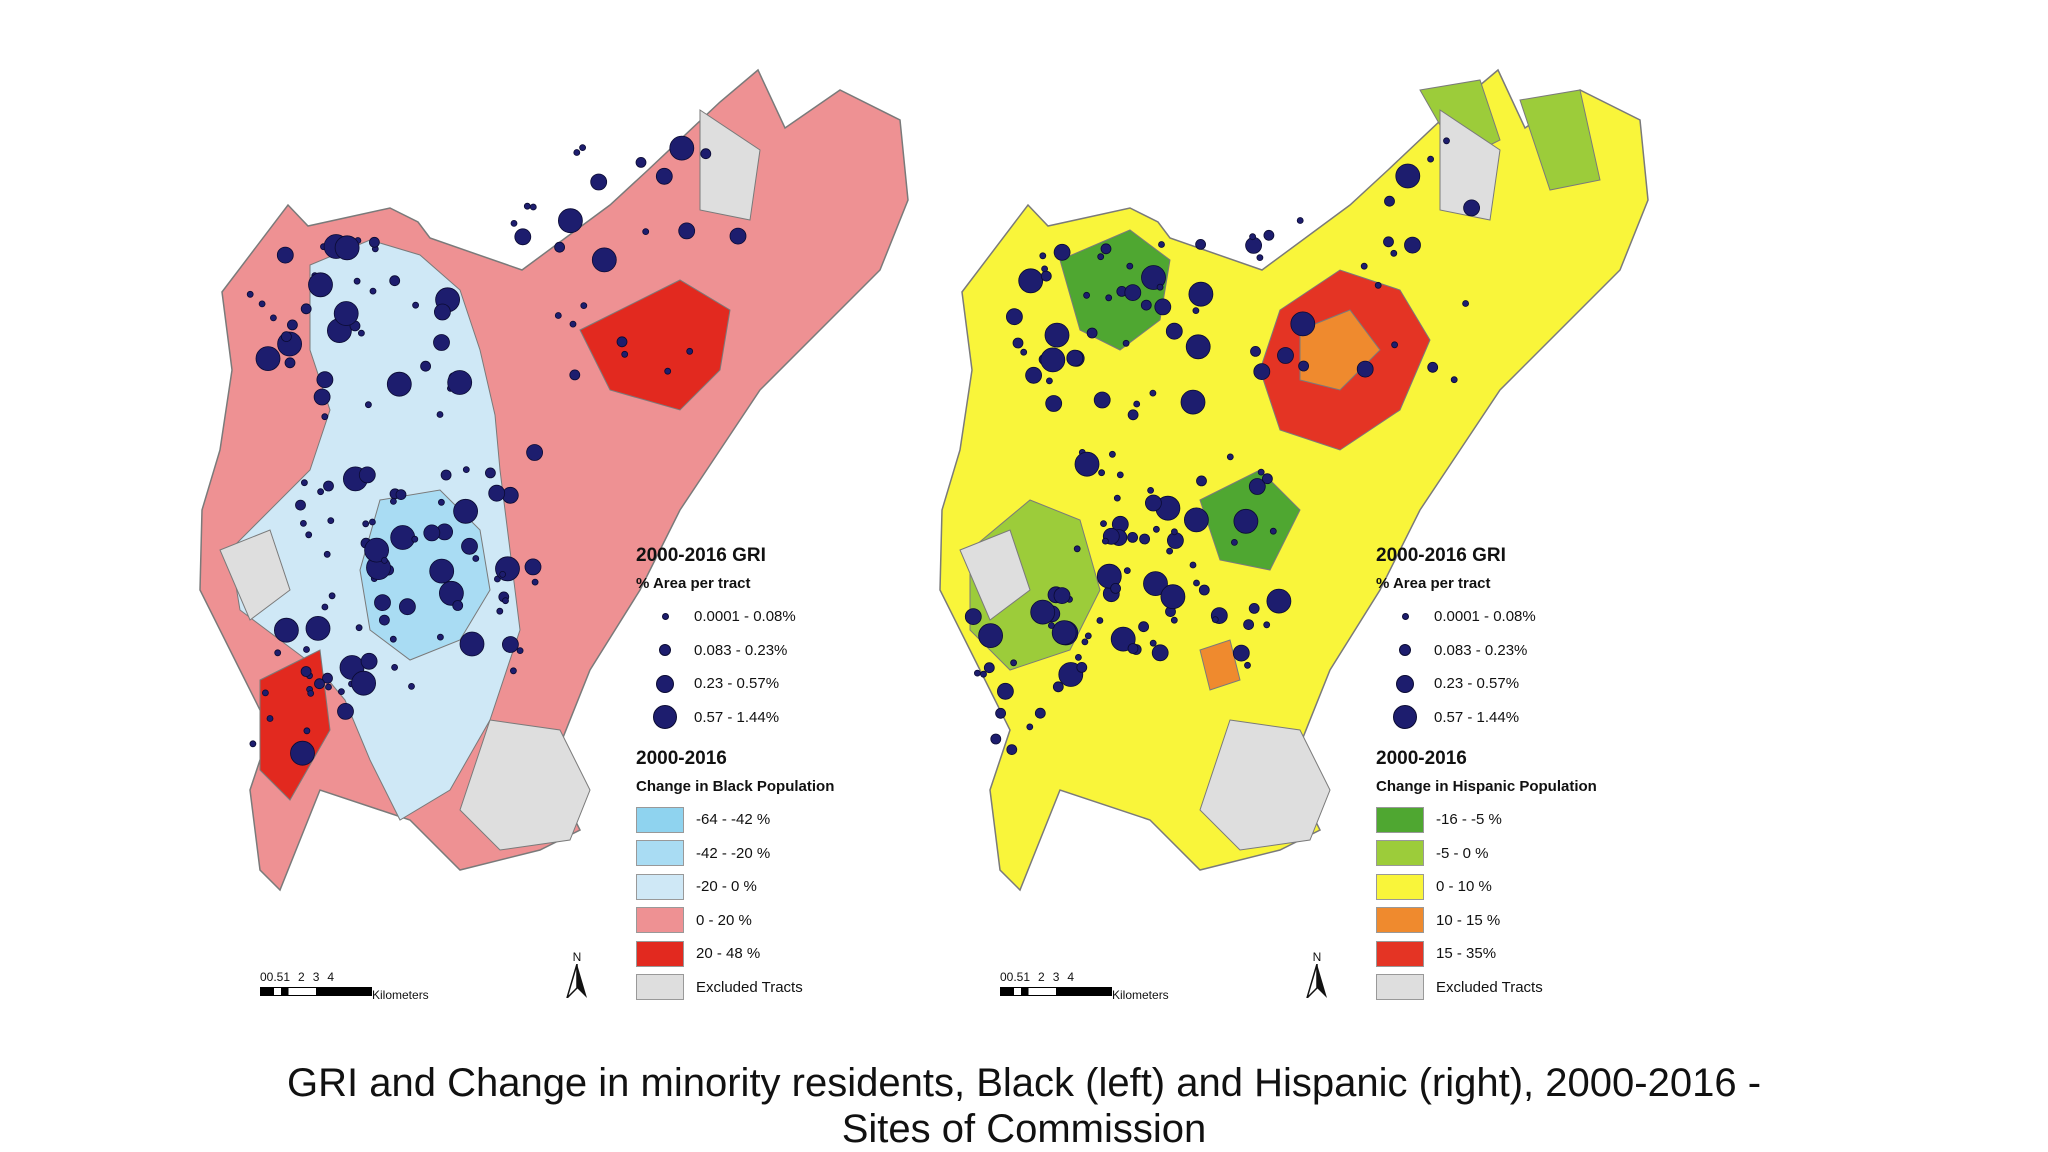 The image size is (2048, 1152). Describe the element at coordinates (1526, 887) in the screenshot. I see `change-class-3: 0 - 10 %` at that location.